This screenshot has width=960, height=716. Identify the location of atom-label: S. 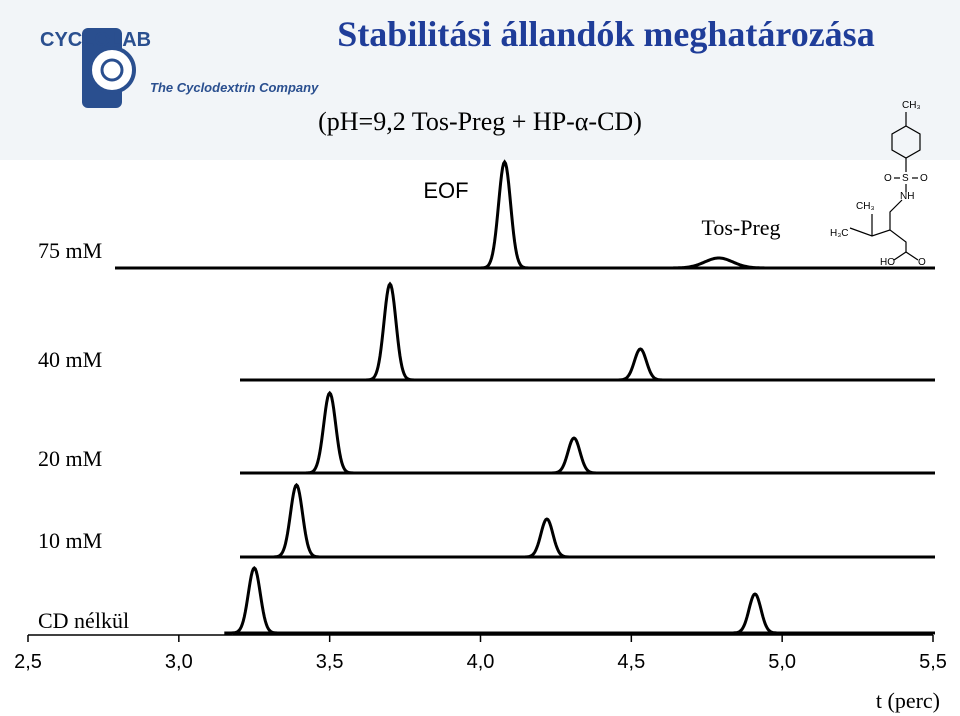
(905, 178).